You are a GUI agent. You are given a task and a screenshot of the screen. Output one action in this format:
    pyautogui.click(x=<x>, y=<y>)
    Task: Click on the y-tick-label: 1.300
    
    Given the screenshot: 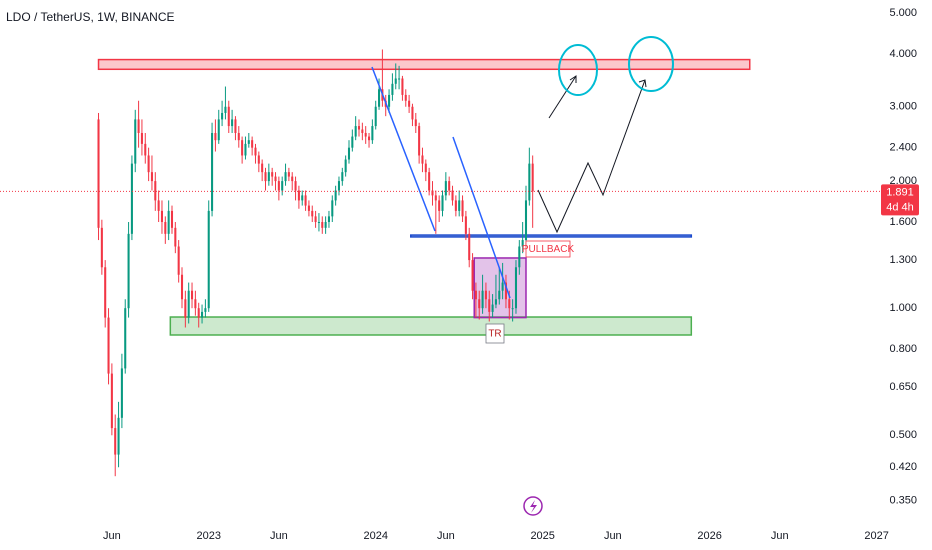 What is the action you would take?
    pyautogui.click(x=903, y=260)
    